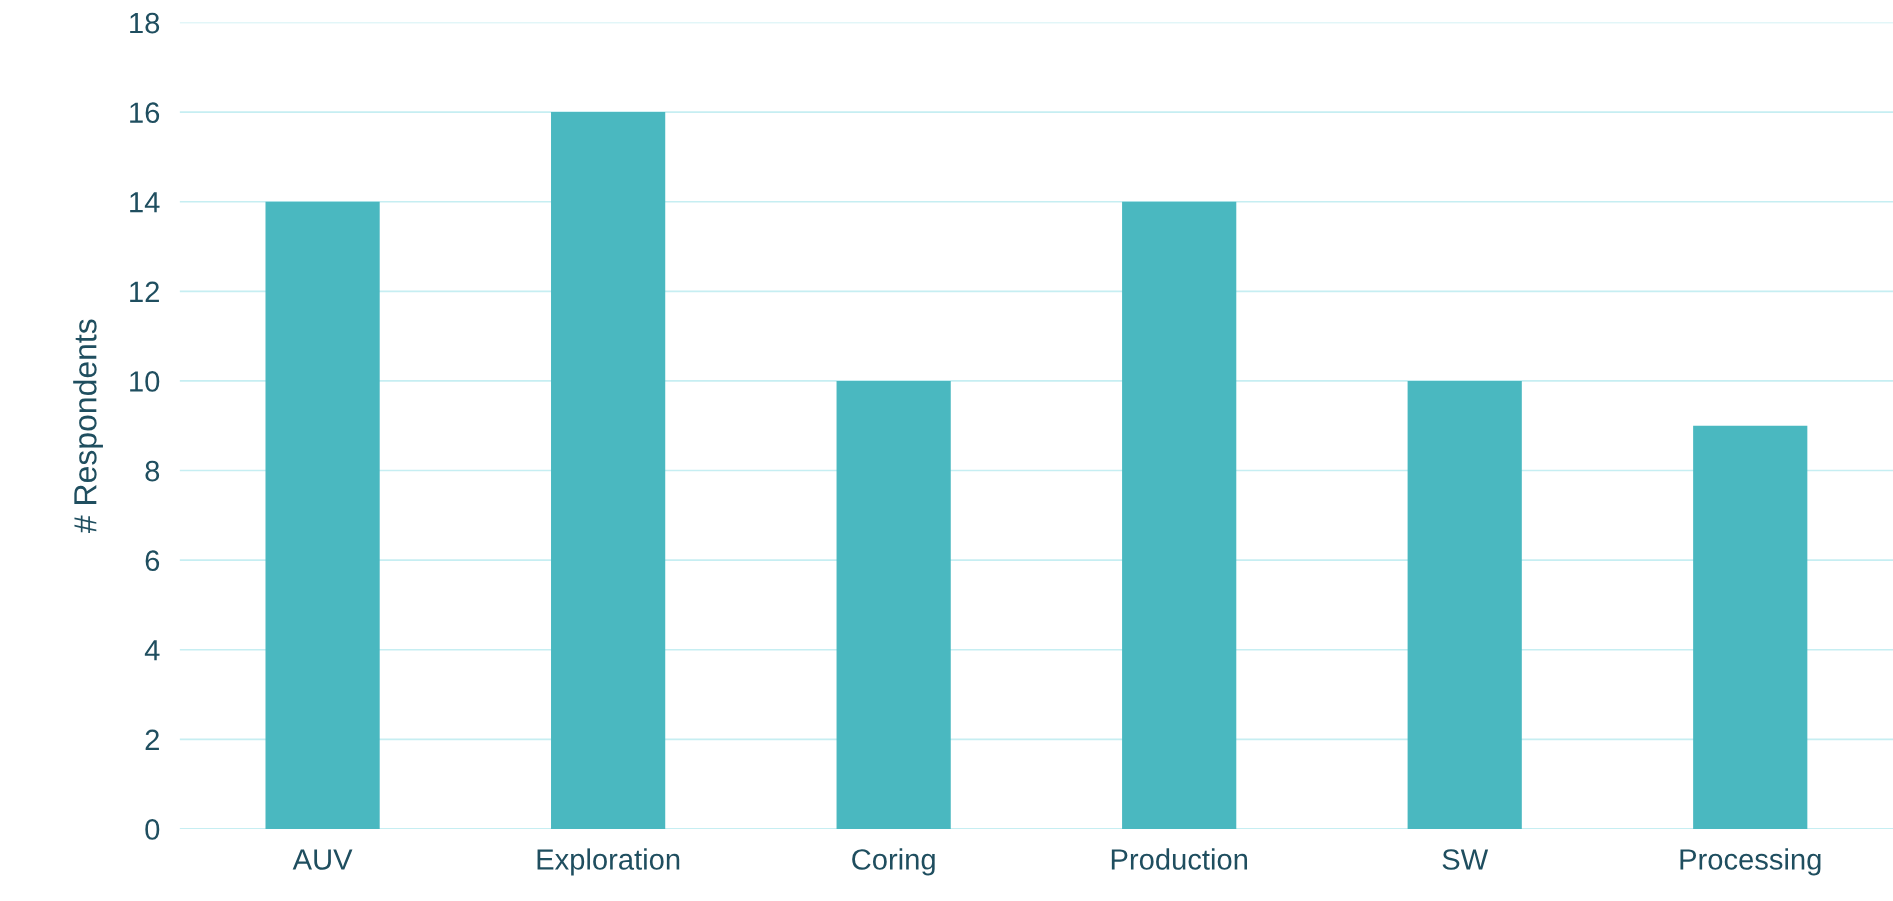 This screenshot has height=901, width=1893. Describe the element at coordinates (608, 862) in the screenshot. I see `x-tick-label: Exploration` at that location.